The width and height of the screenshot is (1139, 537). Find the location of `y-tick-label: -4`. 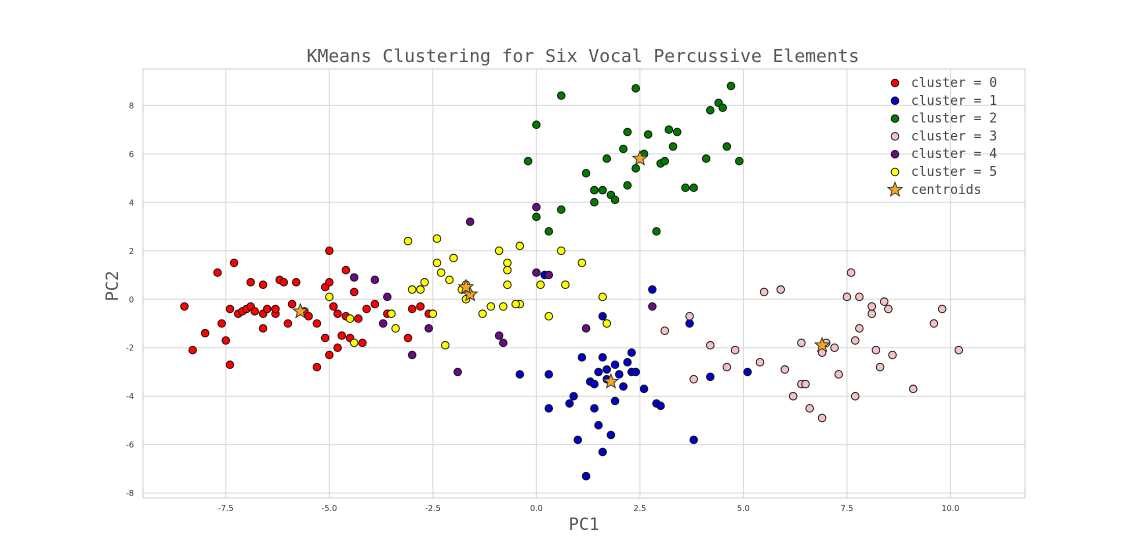

y-tick-label: -4 is located at coordinates (130, 396).